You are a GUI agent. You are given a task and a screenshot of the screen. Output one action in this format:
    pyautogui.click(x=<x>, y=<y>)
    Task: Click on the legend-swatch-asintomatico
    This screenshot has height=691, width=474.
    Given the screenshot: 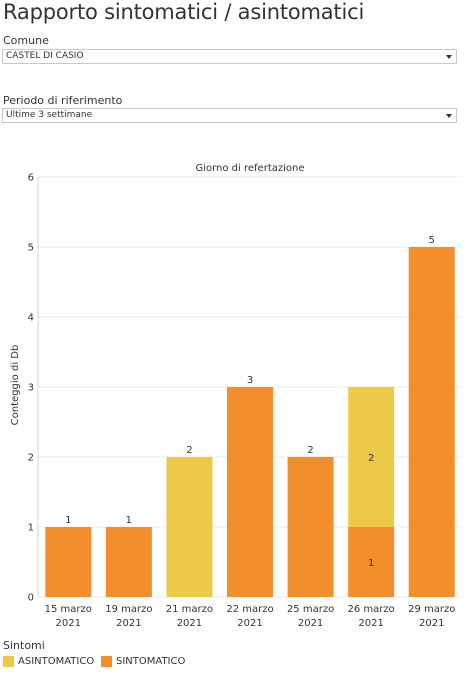 What is the action you would take?
    pyautogui.click(x=8, y=661)
    